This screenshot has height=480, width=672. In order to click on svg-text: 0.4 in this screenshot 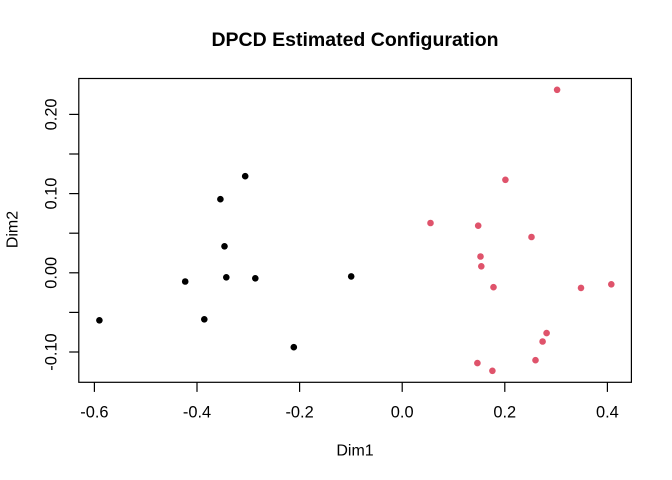, I will do `click(607, 413)`.